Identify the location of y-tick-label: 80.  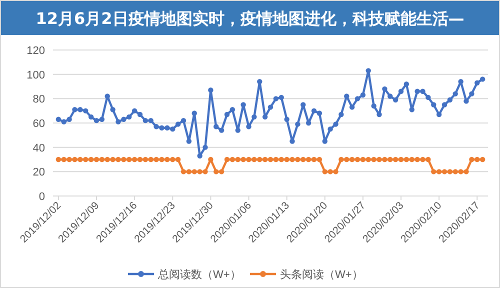
(38, 100).